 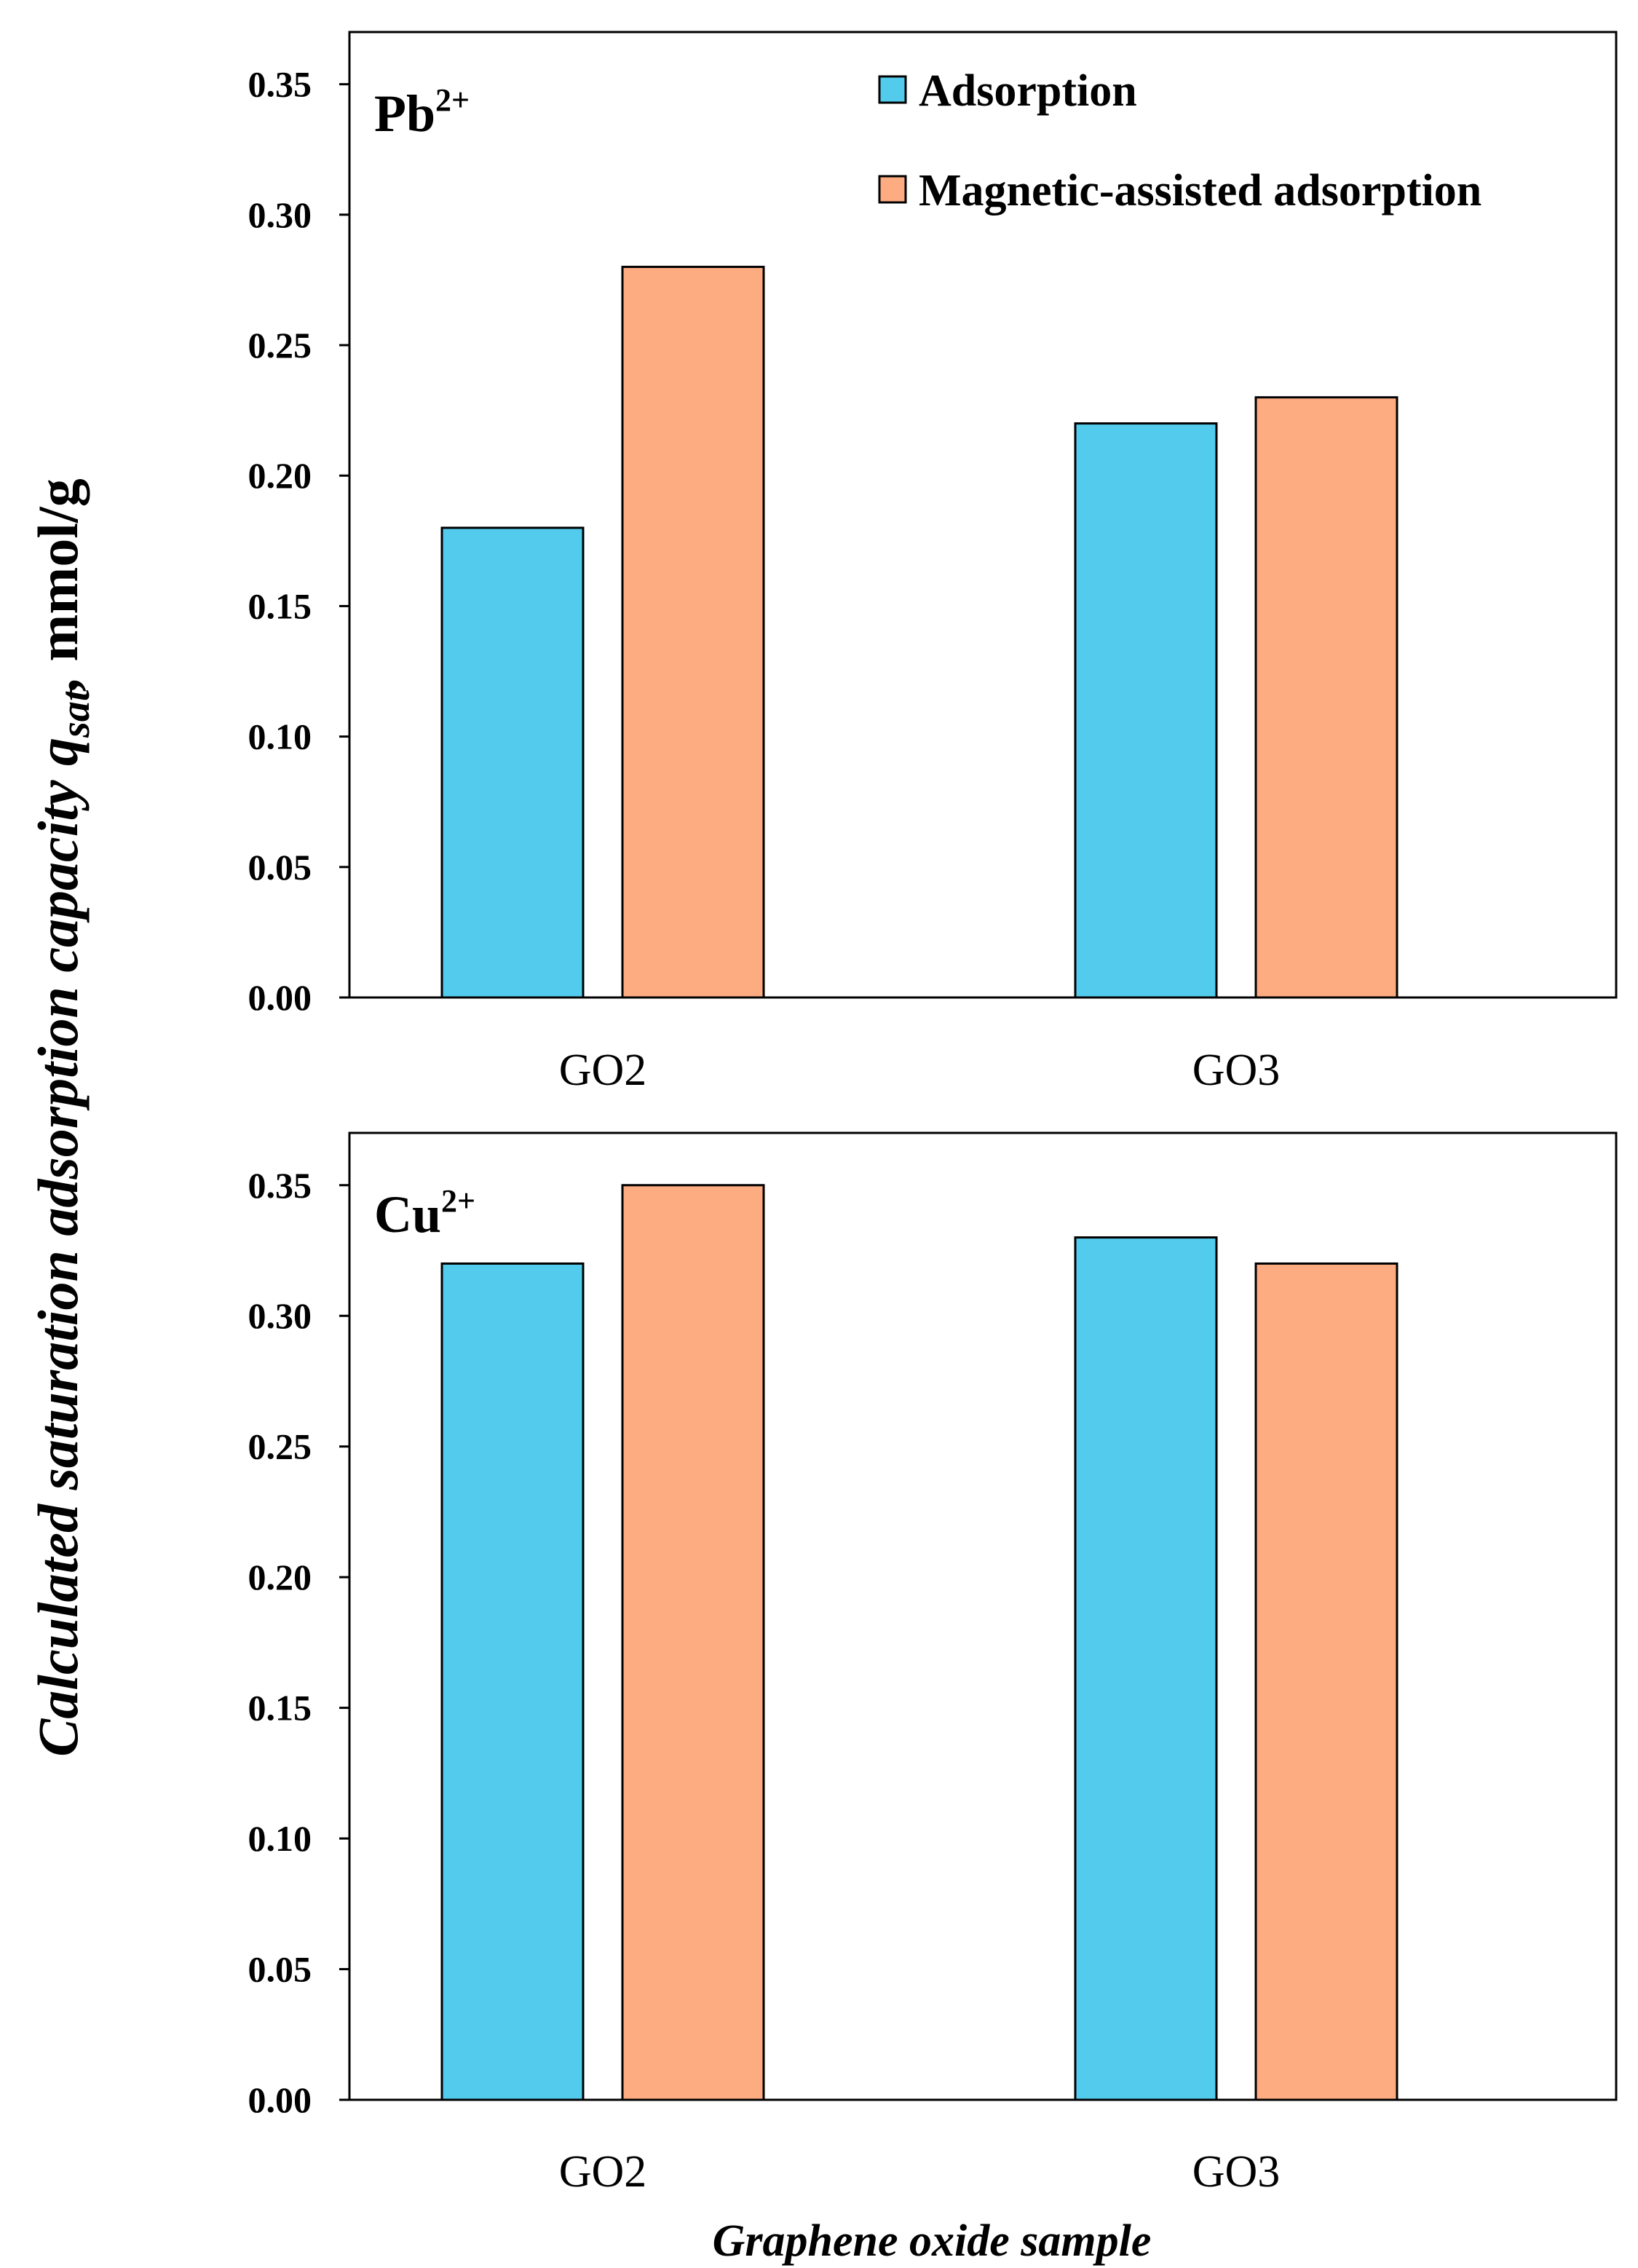 I want to click on y-axis-title-comma: ,, so click(x=58, y=684).